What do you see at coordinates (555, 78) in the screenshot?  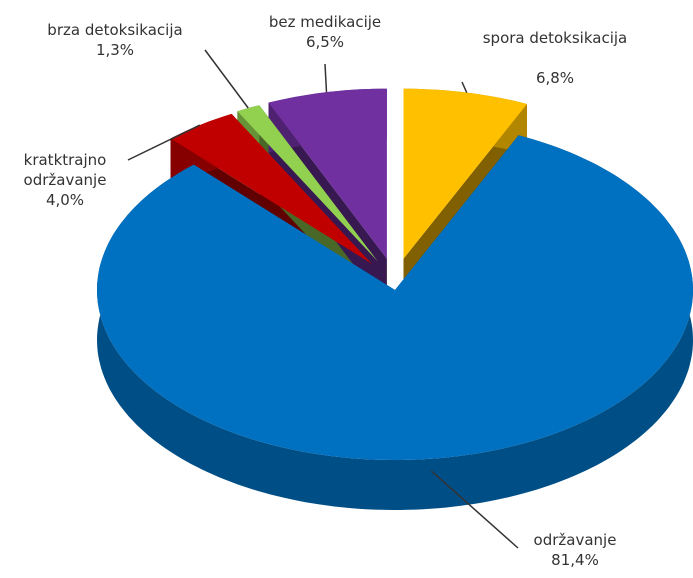 I see `value-label: 6,8%` at bounding box center [555, 78].